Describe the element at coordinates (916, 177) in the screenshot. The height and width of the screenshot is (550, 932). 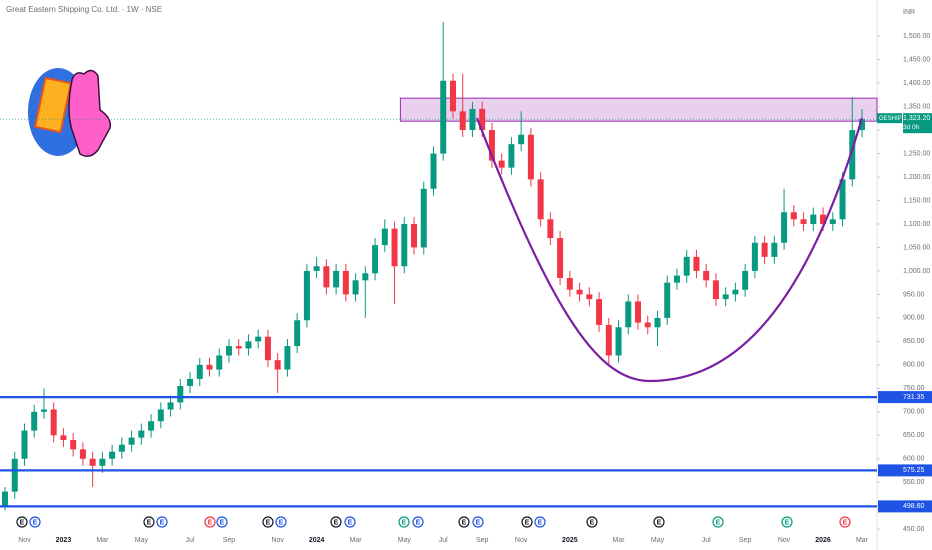
I see `y-tick-label: 1,200.00` at that location.